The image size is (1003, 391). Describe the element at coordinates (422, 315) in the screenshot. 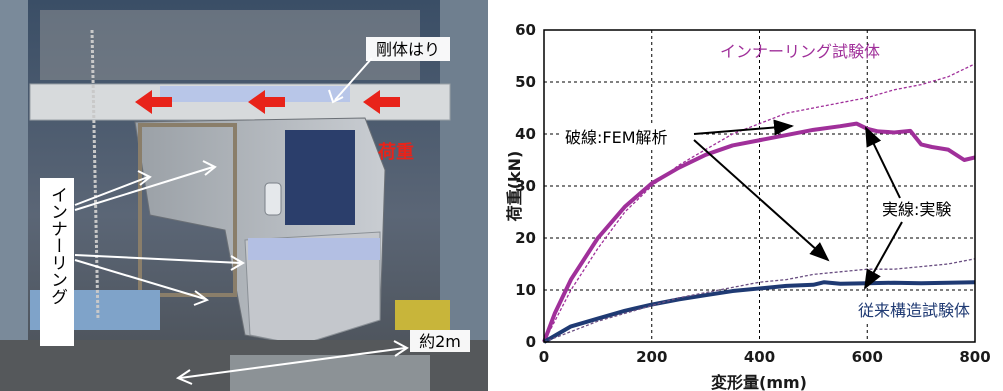

I see `yellow-equipment` at that location.